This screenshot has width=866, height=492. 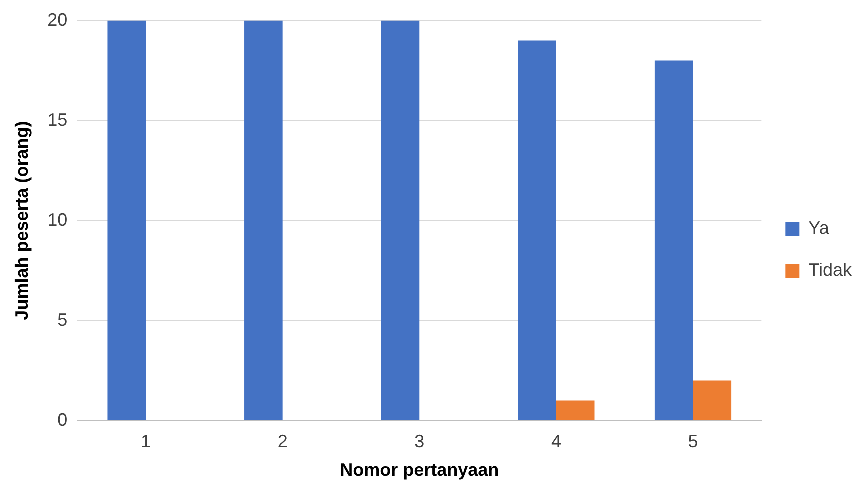 I want to click on legend-label: Ya, so click(x=819, y=228).